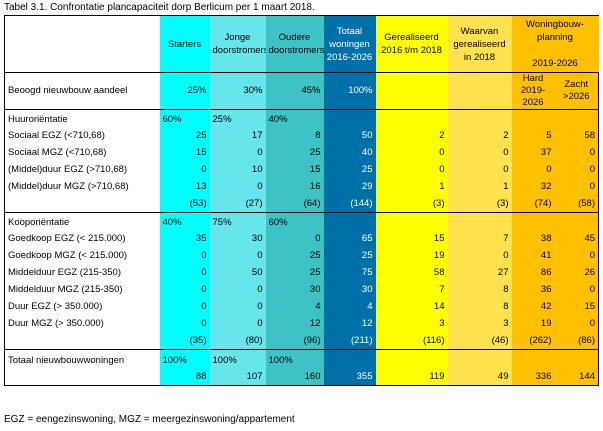  I want to click on huur-sum-waarvan: (3), so click(479, 204).